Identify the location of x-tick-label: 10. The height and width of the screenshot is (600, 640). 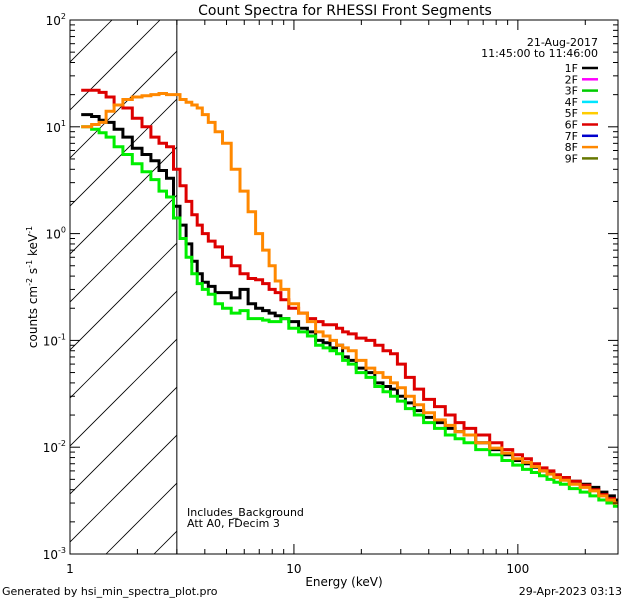
(293, 569).